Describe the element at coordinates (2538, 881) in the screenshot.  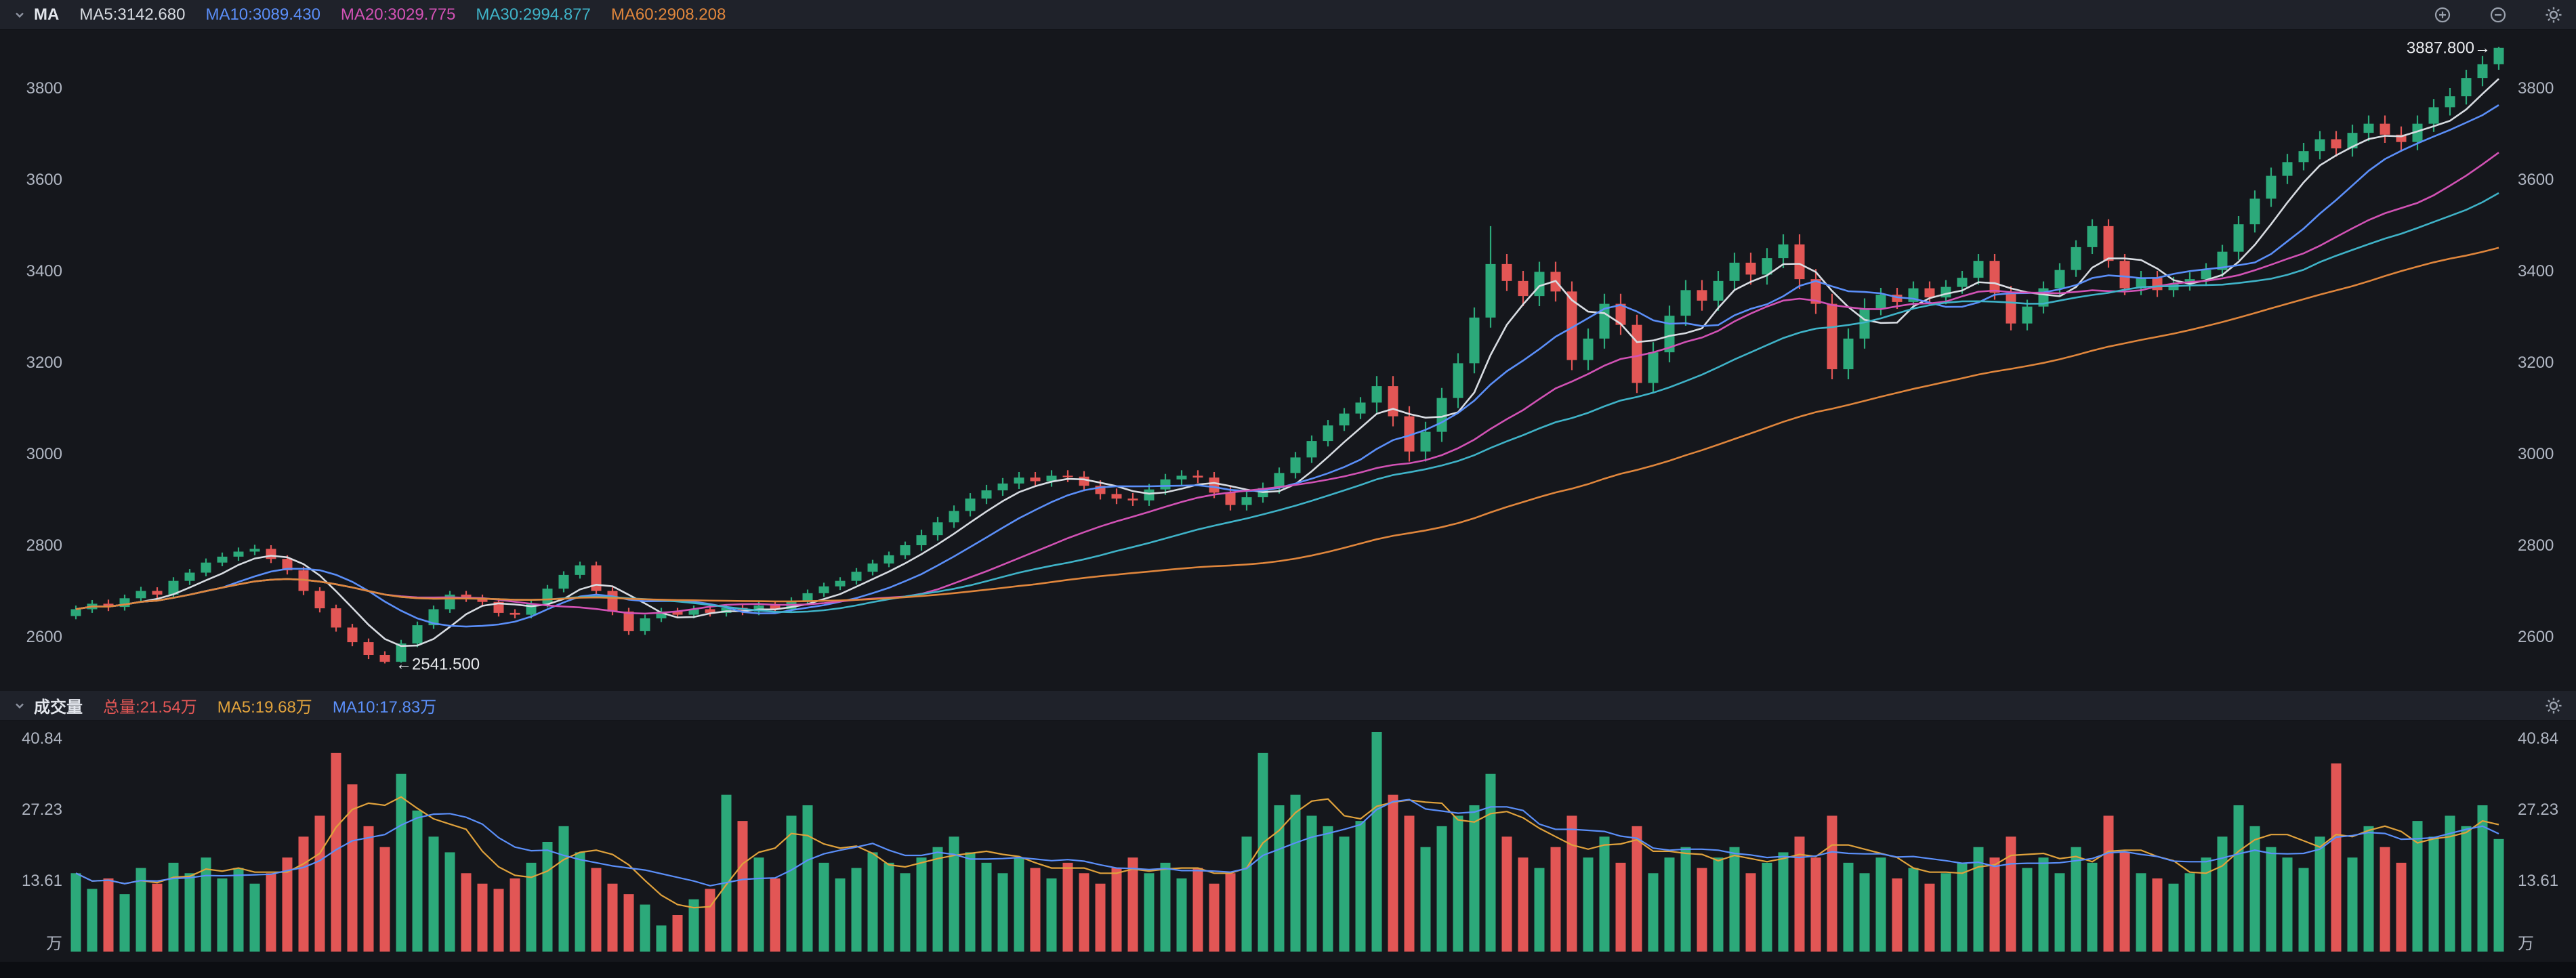
I see `volume-tick-right: 13.61` at that location.